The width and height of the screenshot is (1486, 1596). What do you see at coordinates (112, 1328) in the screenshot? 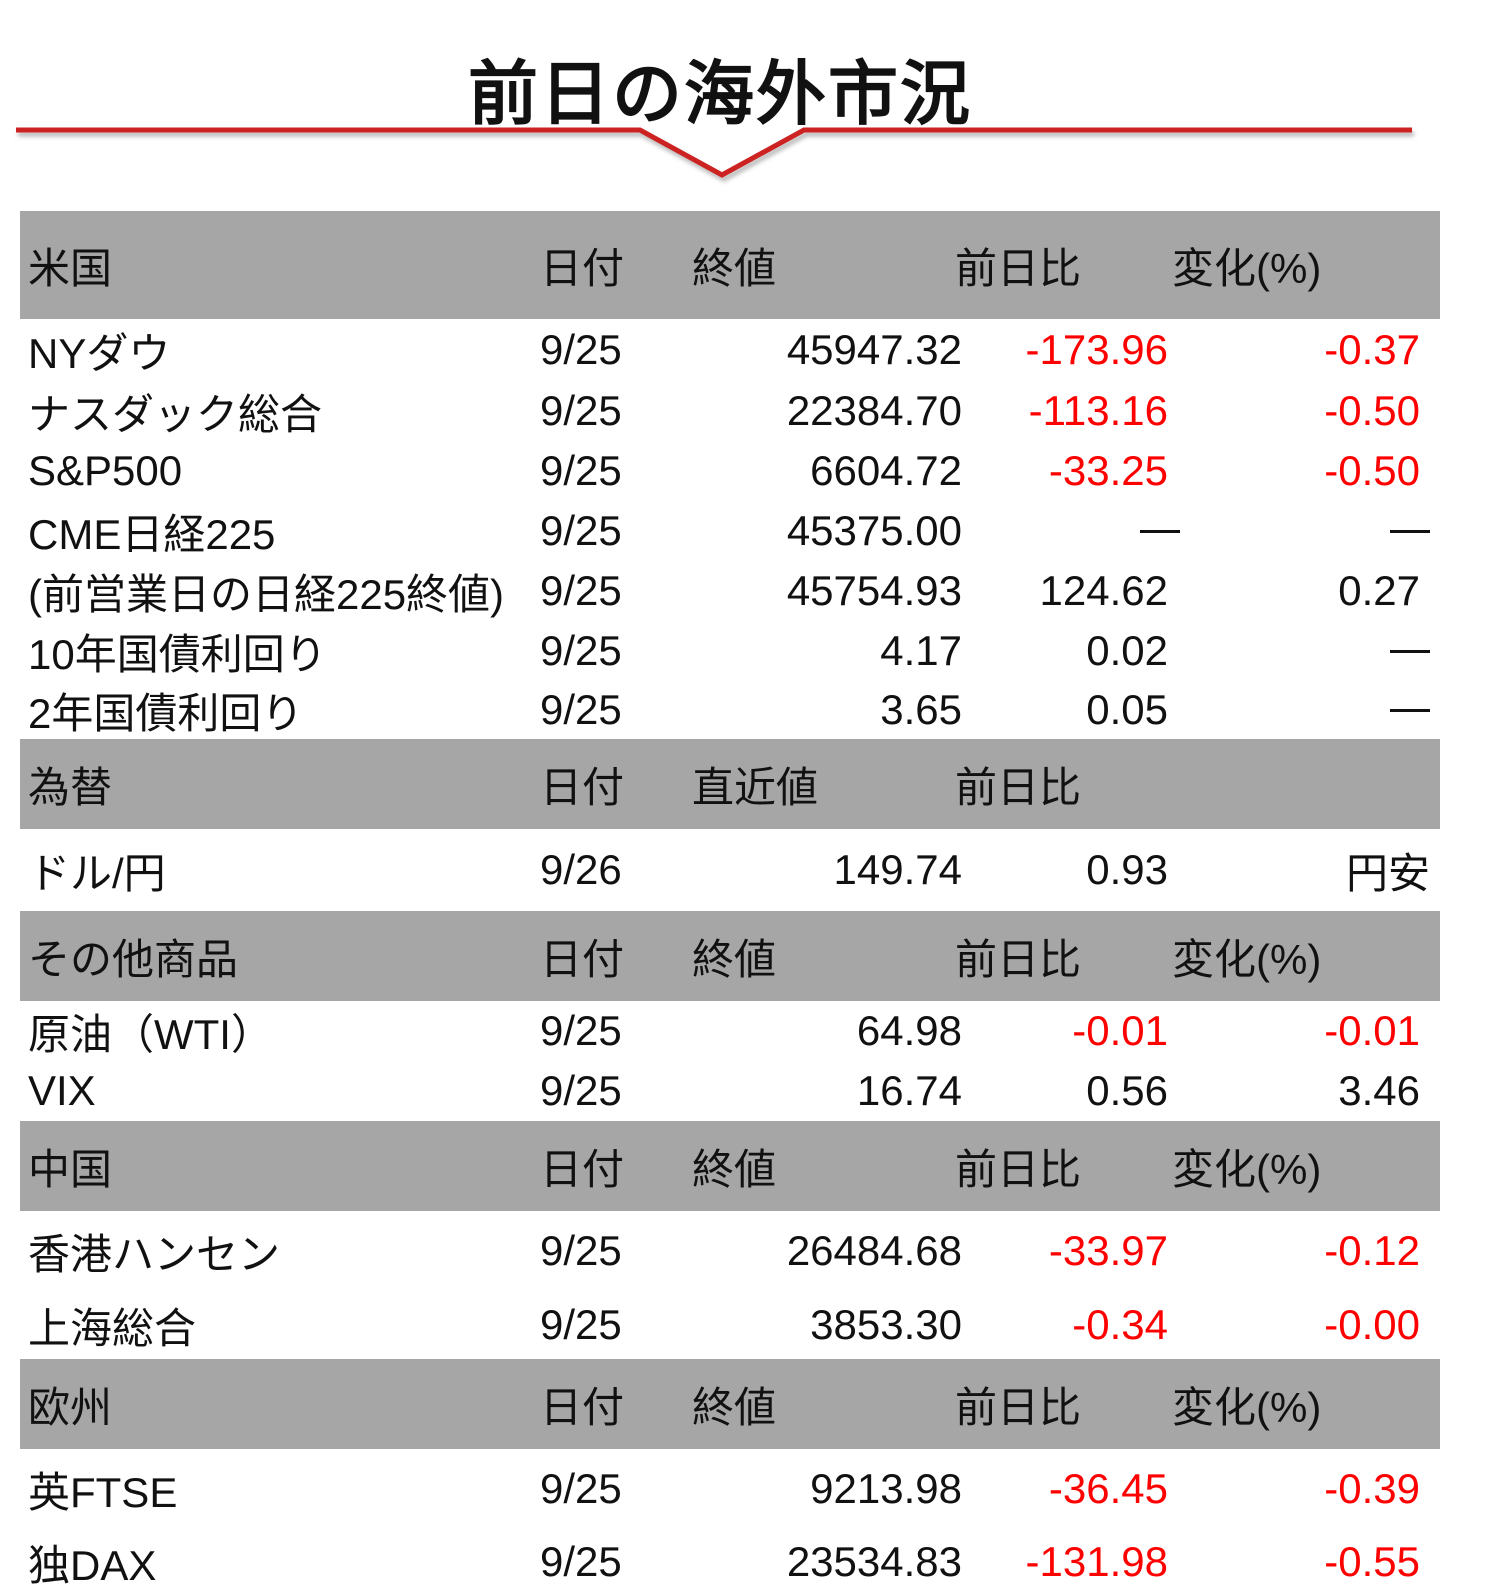
I see `row-name: 上海総合` at bounding box center [112, 1328].